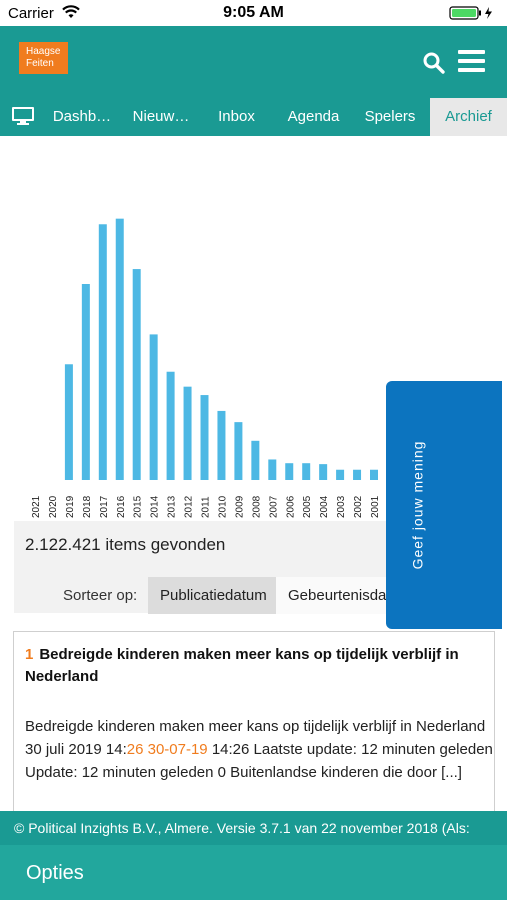  What do you see at coordinates (204, 437) in the screenshot?
I see `bar-2011` at bounding box center [204, 437].